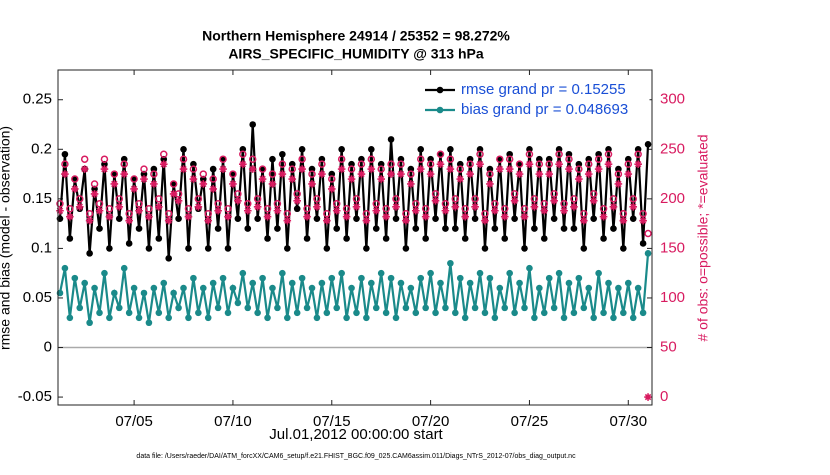 The image size is (830, 475). I want to click on legend-label: bias grand pr = 0.048693, so click(544, 109).